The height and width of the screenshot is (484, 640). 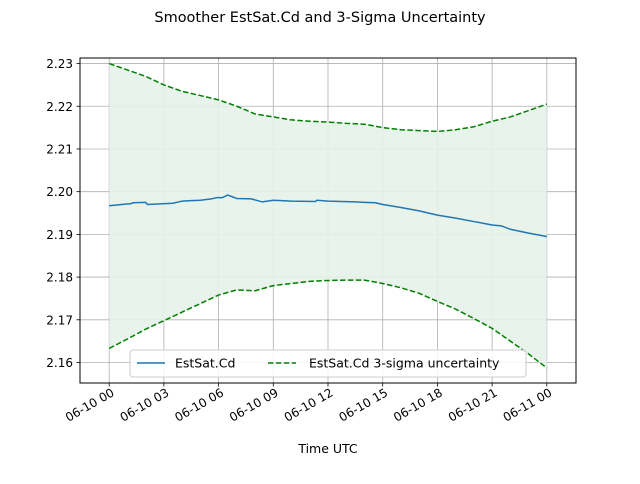 What do you see at coordinates (145, 404) in the screenshot?
I see `x-tick-label: 06-10 03` at bounding box center [145, 404].